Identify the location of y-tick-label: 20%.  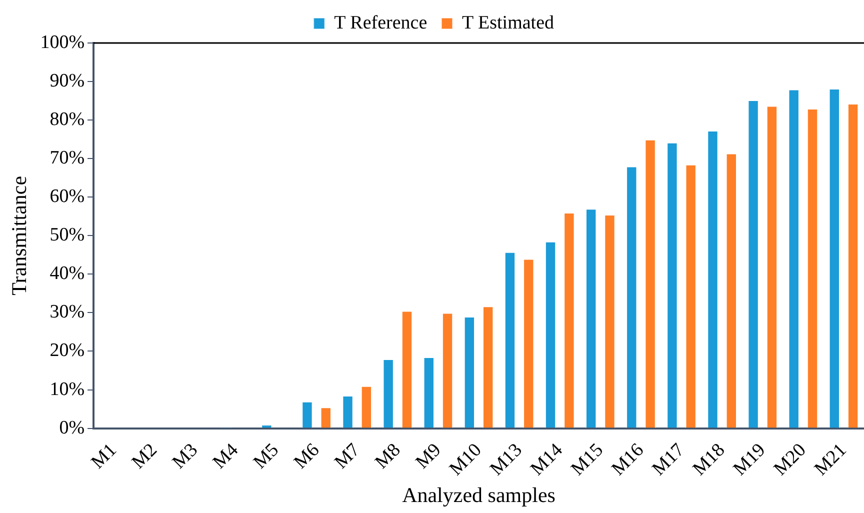
(67, 351).